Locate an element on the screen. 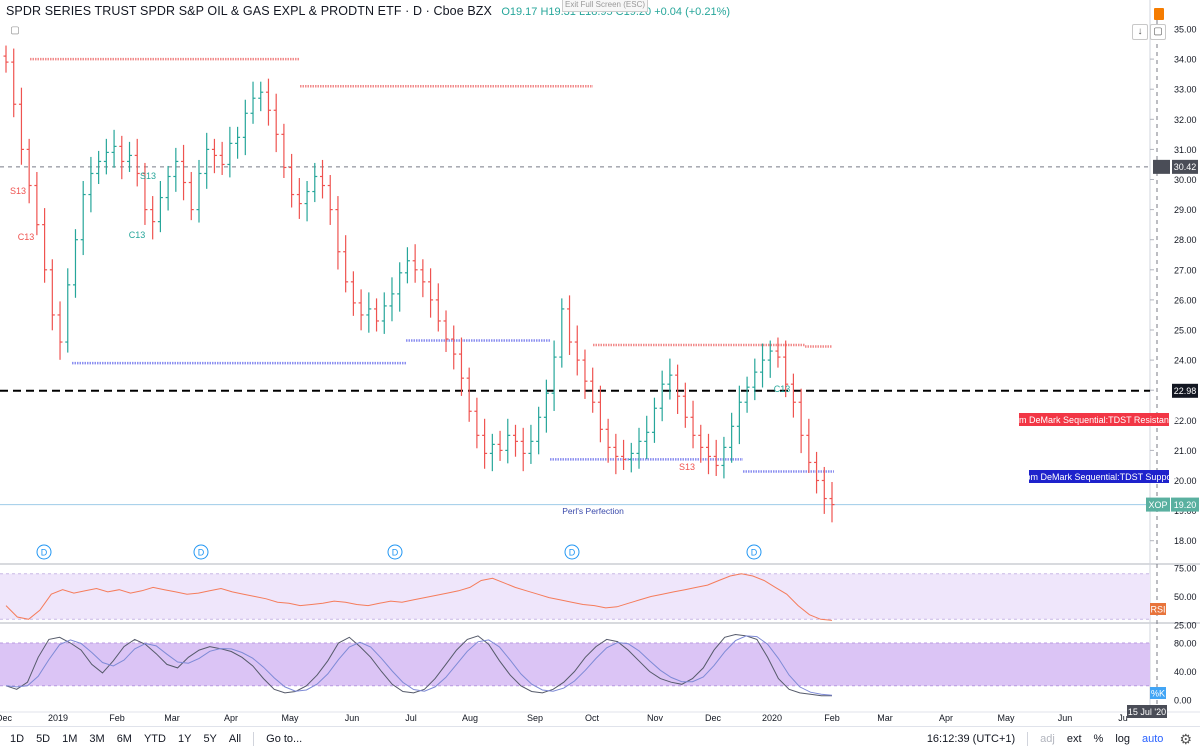  last-price-badge-bg is located at coordinates (1185, 504).